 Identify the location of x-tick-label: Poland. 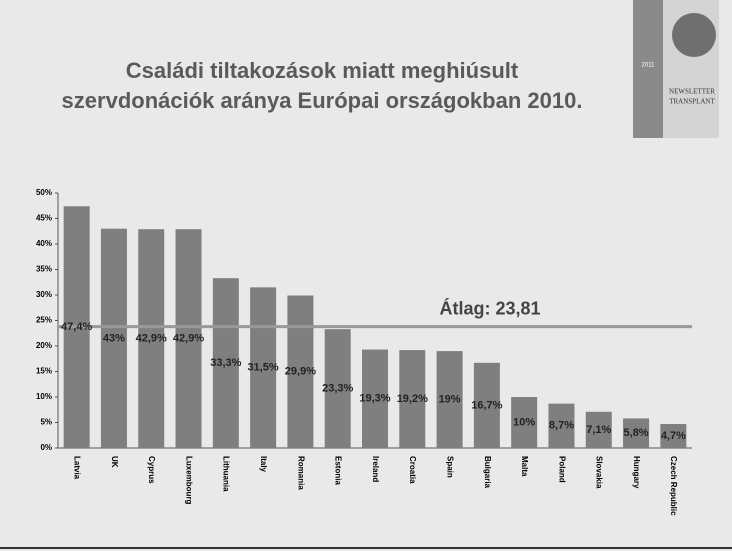
(561, 469).